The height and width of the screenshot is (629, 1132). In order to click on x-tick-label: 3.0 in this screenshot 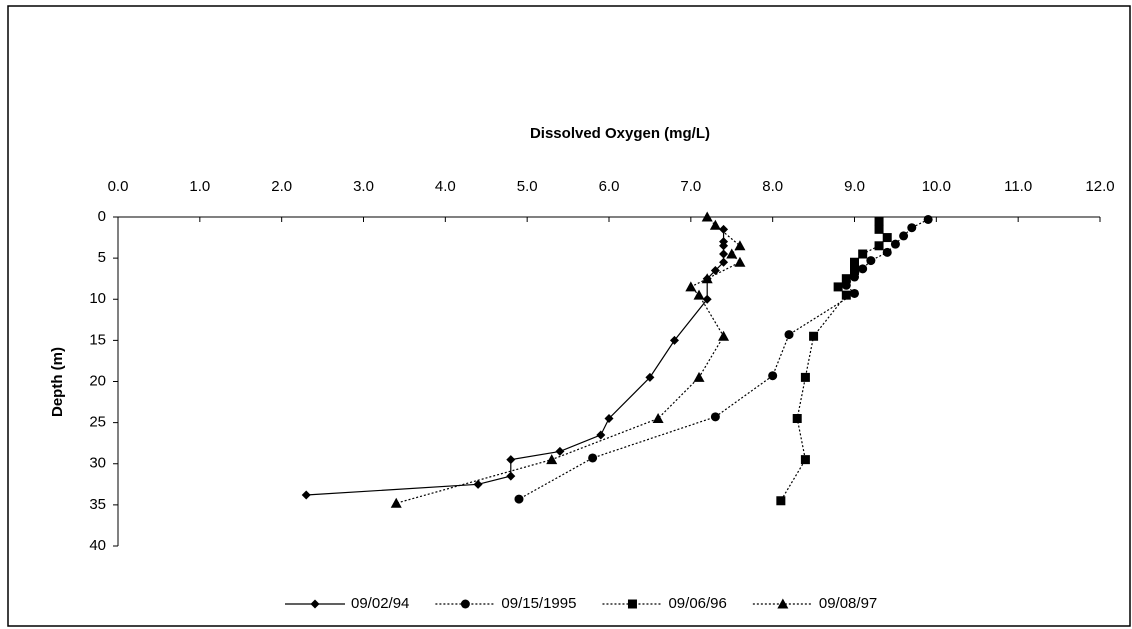, I will do `click(363, 186)`.